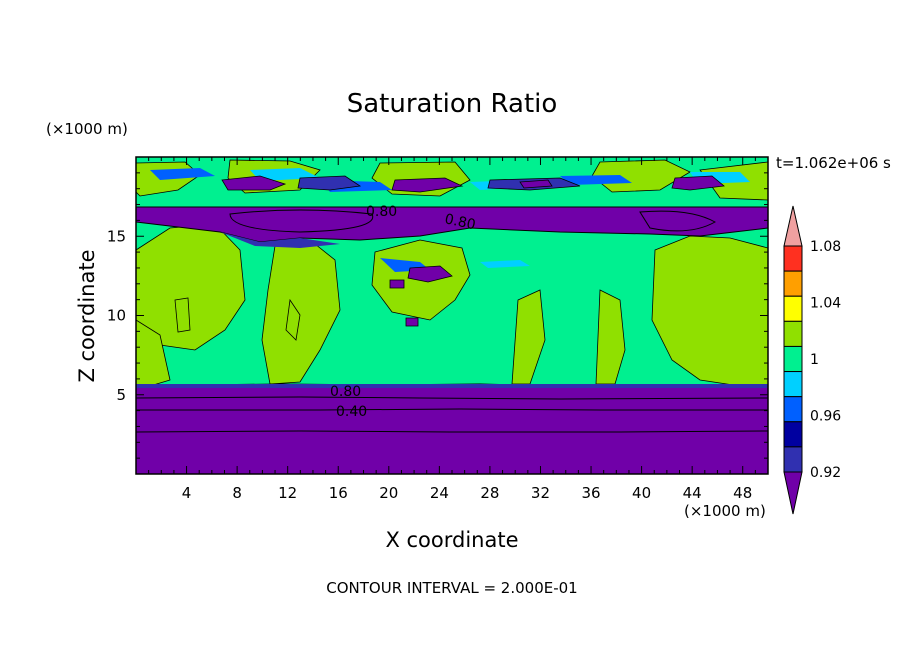 The image size is (904, 654). What do you see at coordinates (489, 493) in the screenshot?
I see `x-tick-label: 28` at bounding box center [489, 493].